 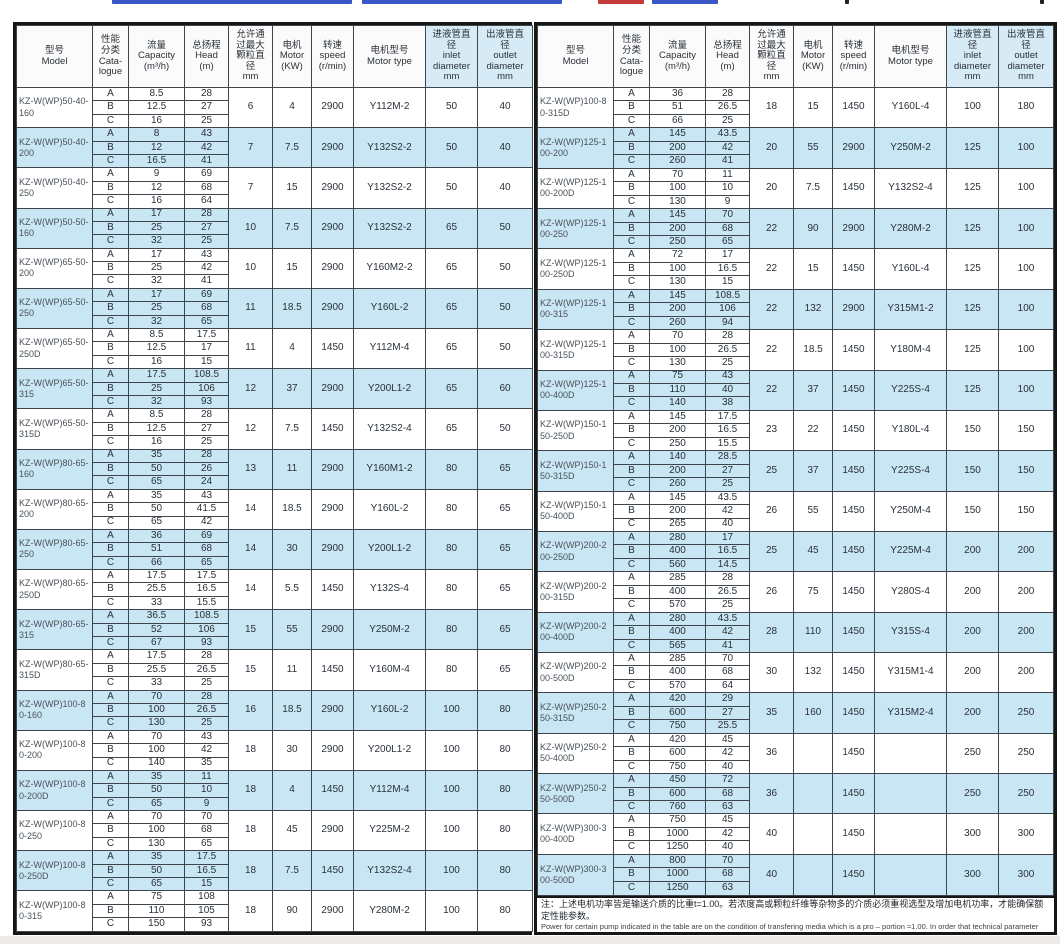 What do you see at coordinates (727, 861) in the screenshot?
I see `head-cell: 70` at bounding box center [727, 861].